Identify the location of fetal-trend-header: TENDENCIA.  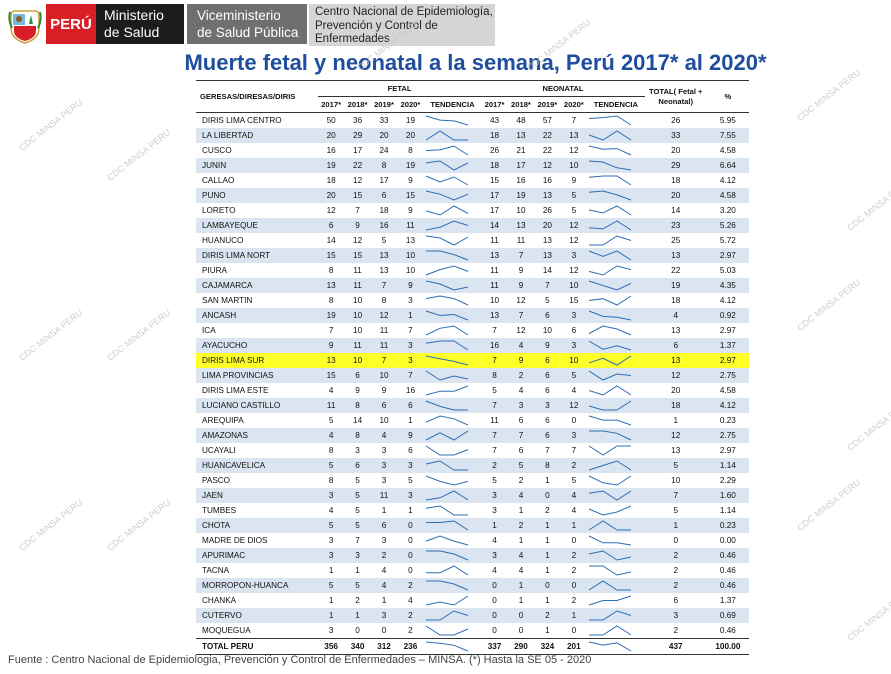
(452, 104).